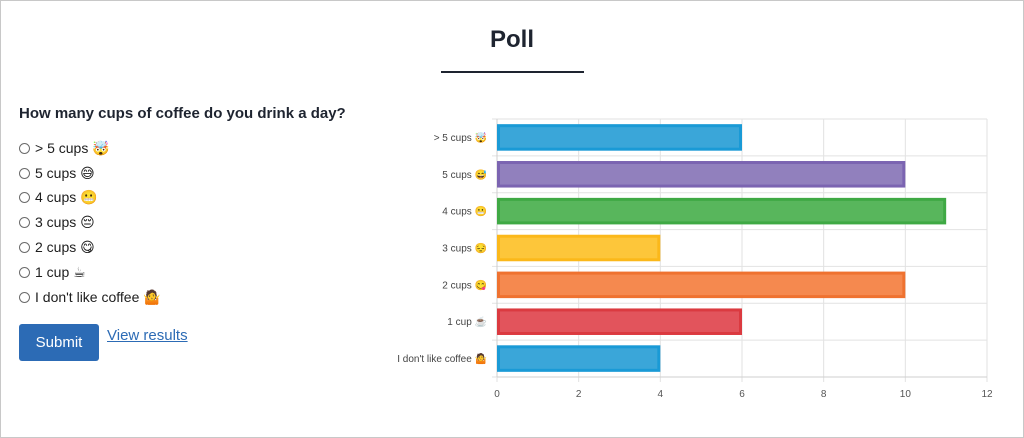 The height and width of the screenshot is (438, 1024). Describe the element at coordinates (442, 358) in the screenshot. I see `category-label: I don't like coffee 🤷` at that location.